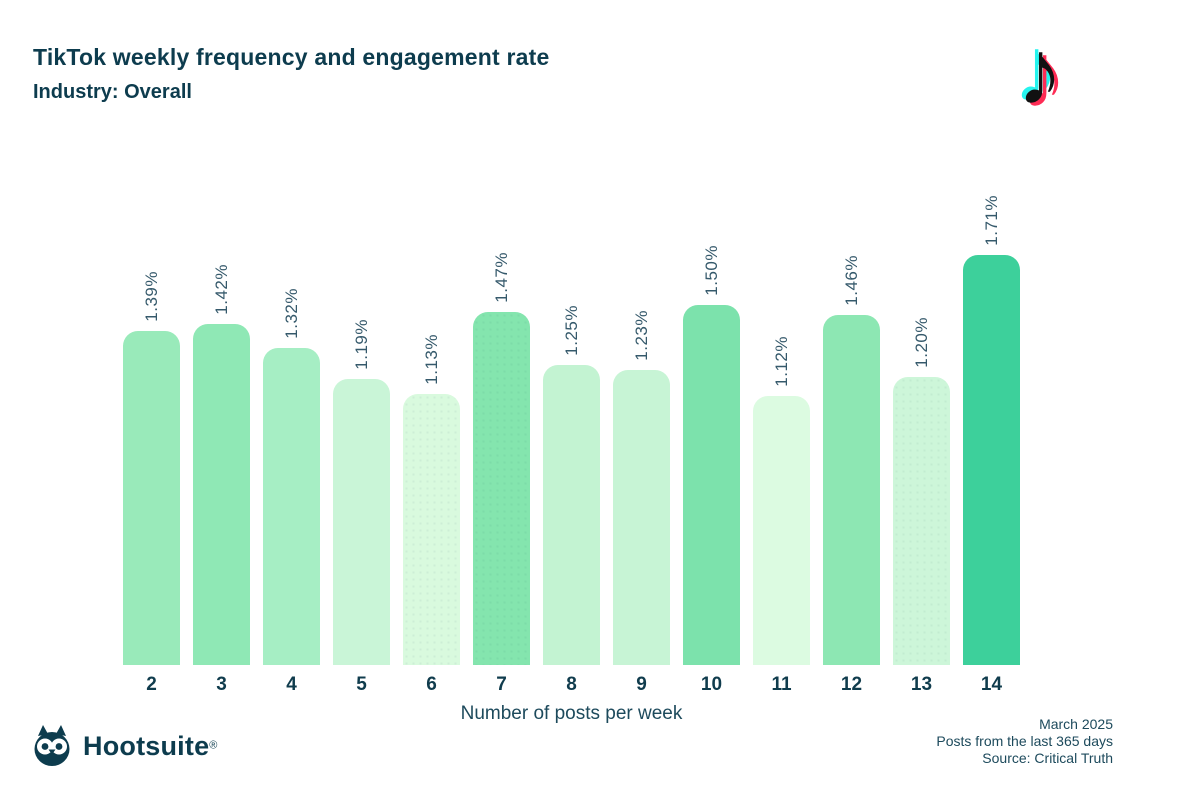 The image size is (1200, 800). I want to click on source-line: Posts from the last 365 days, so click(1024, 741).